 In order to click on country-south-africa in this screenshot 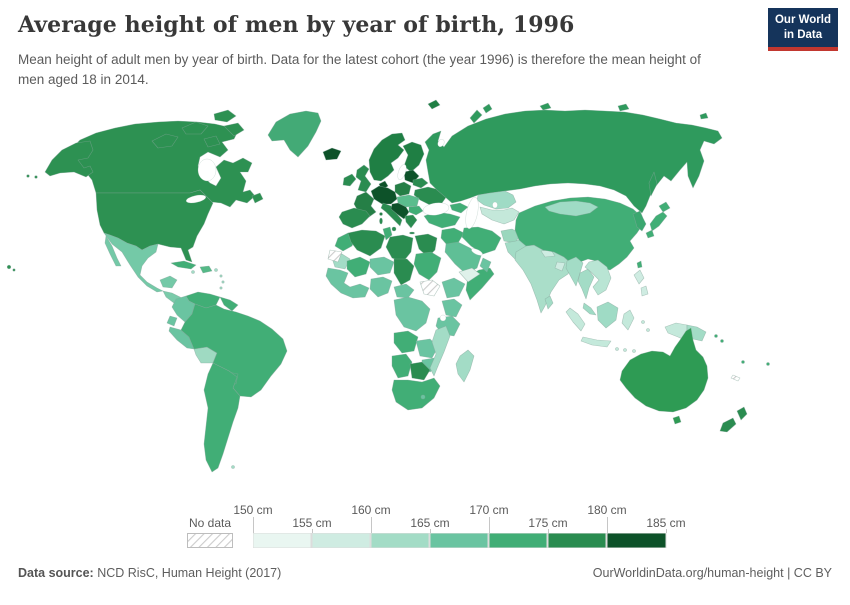, I will do `click(416, 394)`.